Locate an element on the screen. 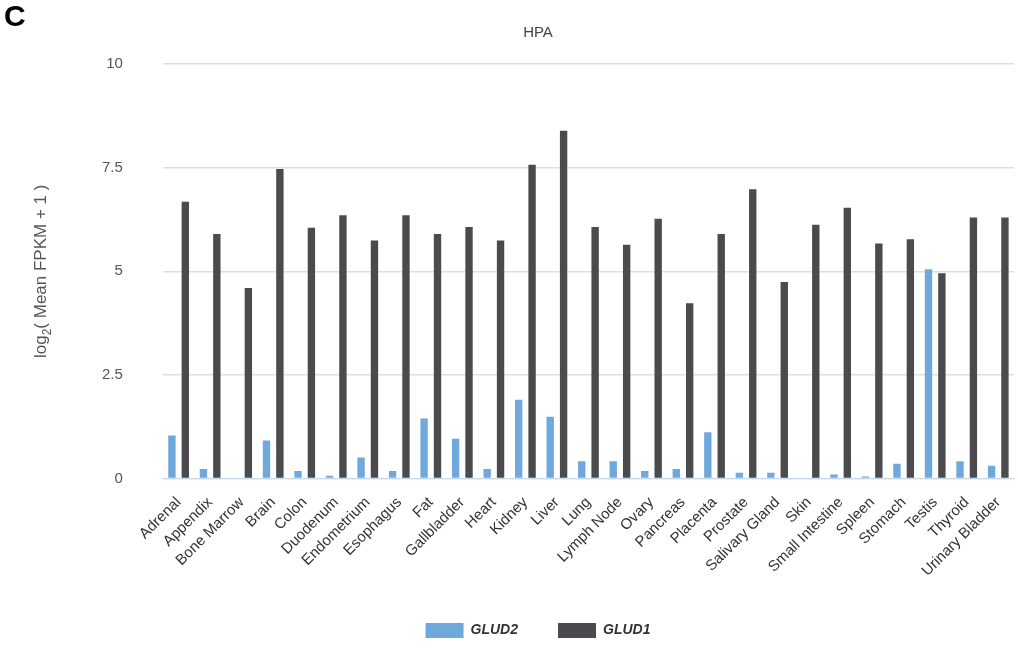 The width and height of the screenshot is (1018, 652). y-tick-label: 5 is located at coordinates (118, 270).